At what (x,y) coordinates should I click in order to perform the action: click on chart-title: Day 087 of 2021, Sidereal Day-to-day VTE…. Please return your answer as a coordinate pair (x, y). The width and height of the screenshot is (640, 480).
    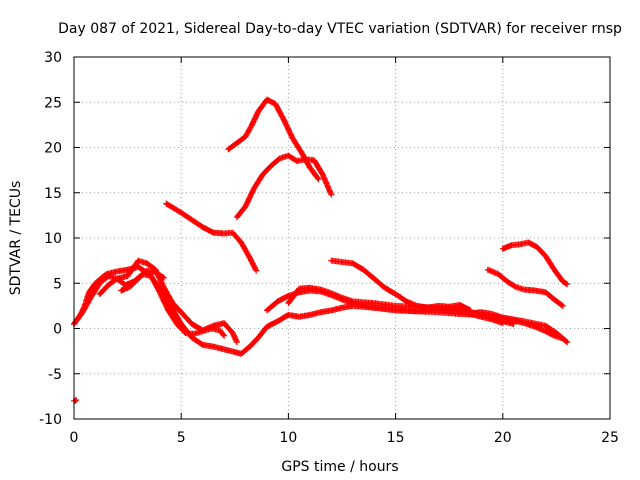
    Looking at the image, I should click on (340, 29).